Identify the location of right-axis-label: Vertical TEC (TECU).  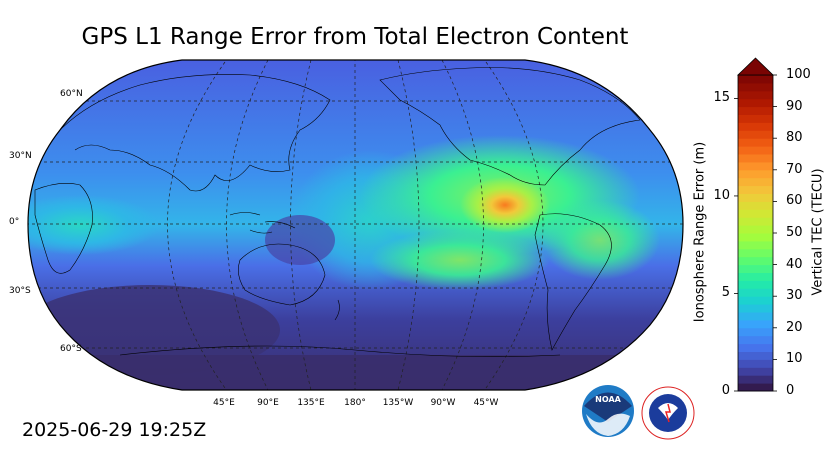
(818, 232).